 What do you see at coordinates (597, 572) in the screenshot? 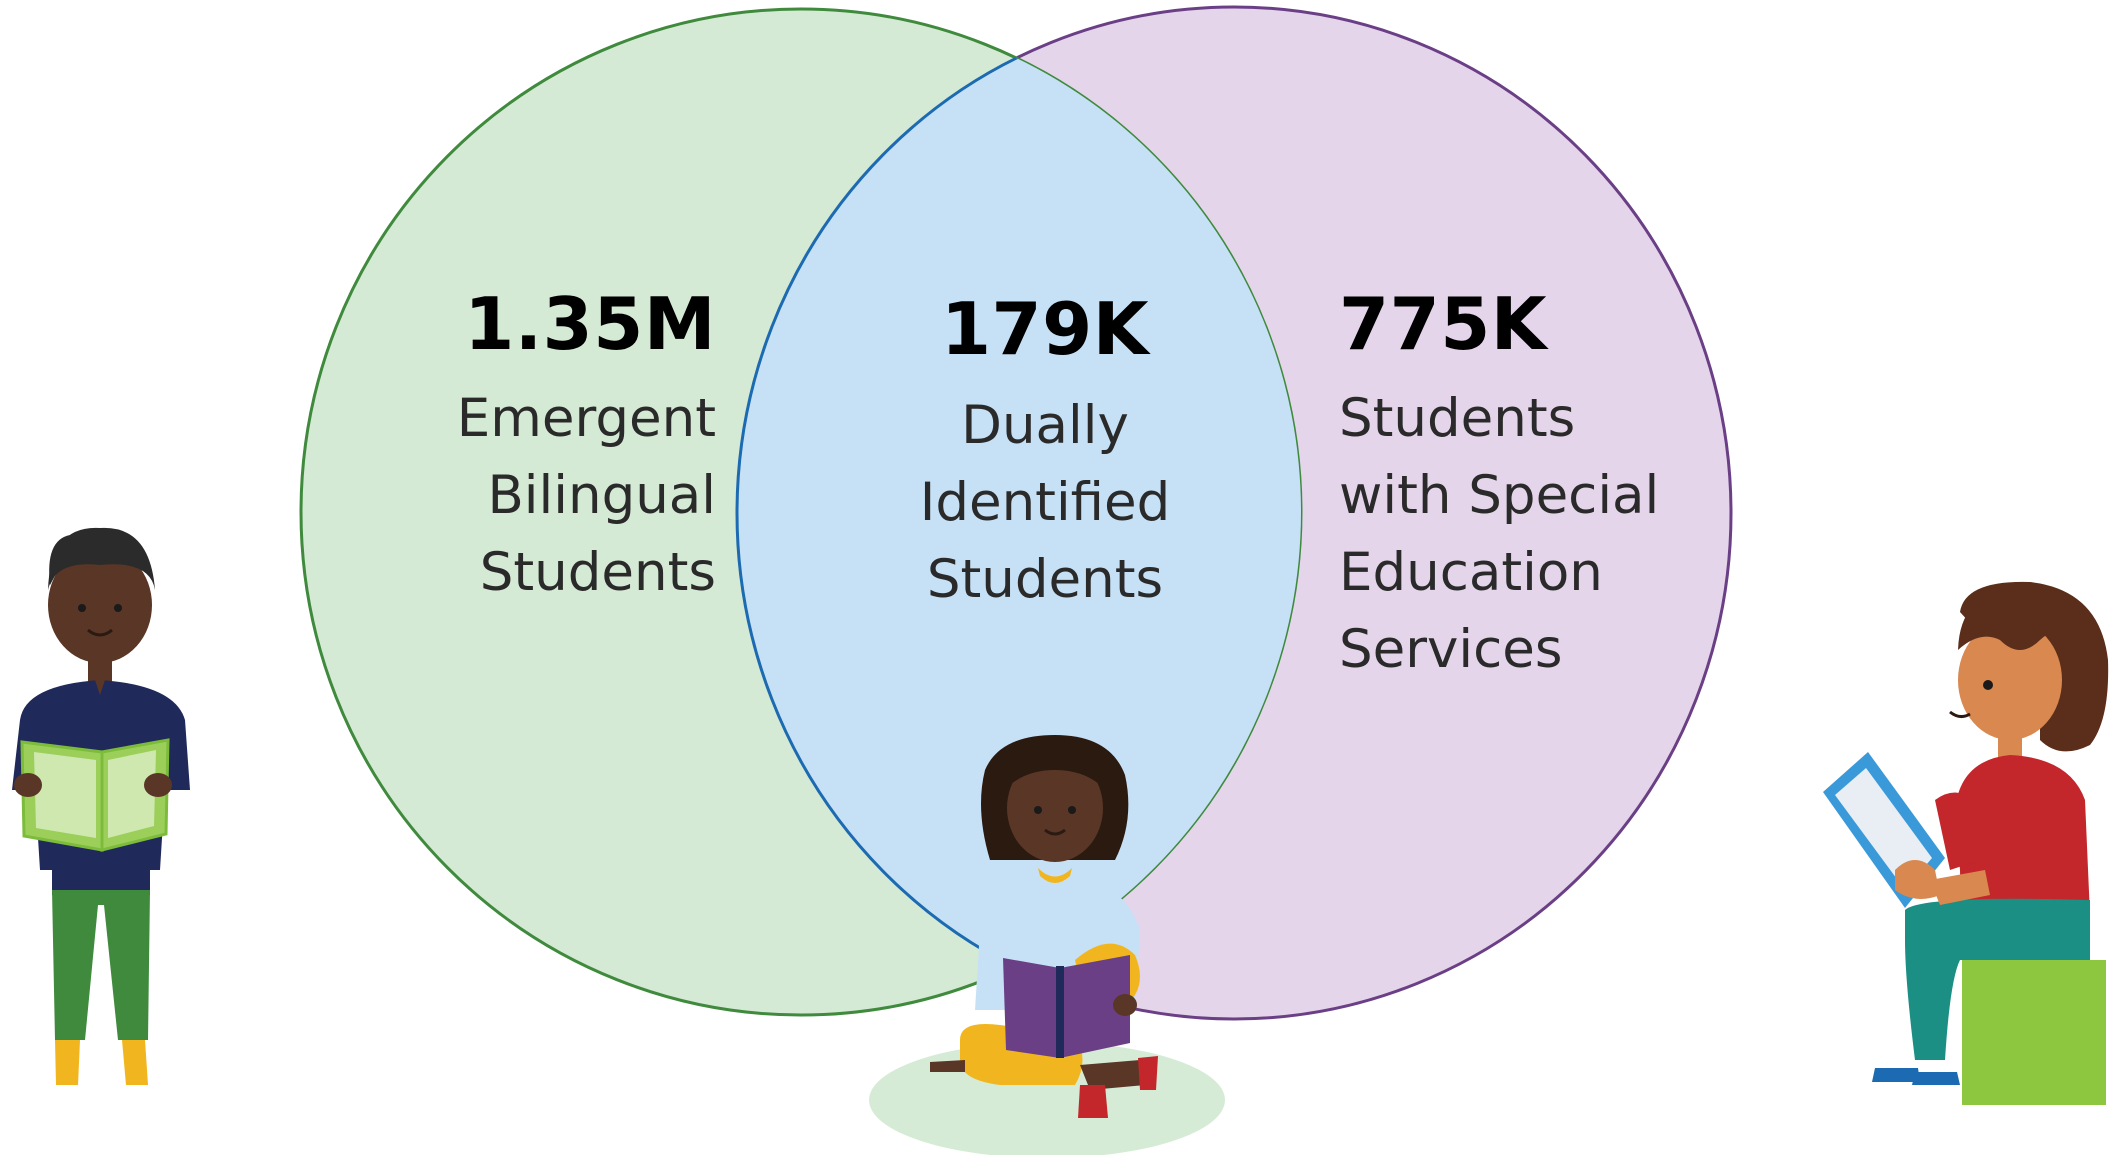
I see `emergent-bilingual-text-line3: Students` at bounding box center [597, 572].